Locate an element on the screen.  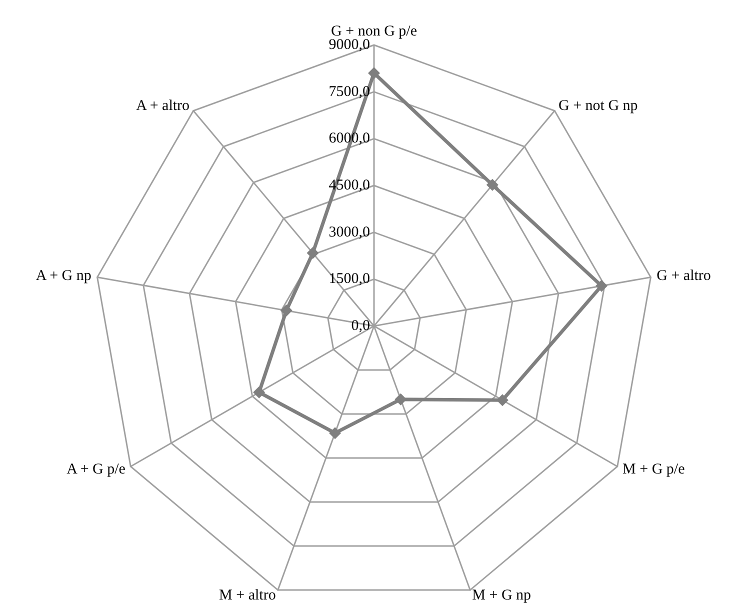
y-tick-label: 1500,0 is located at coordinates (349, 279).